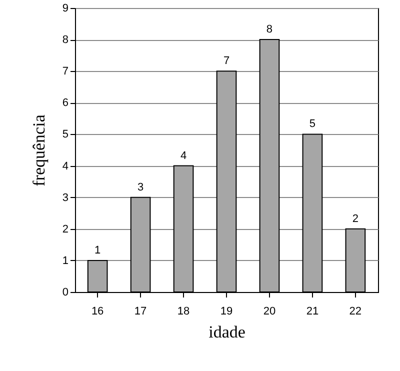  Describe the element at coordinates (183, 156) in the screenshot. I see `data-label: 4` at that location.